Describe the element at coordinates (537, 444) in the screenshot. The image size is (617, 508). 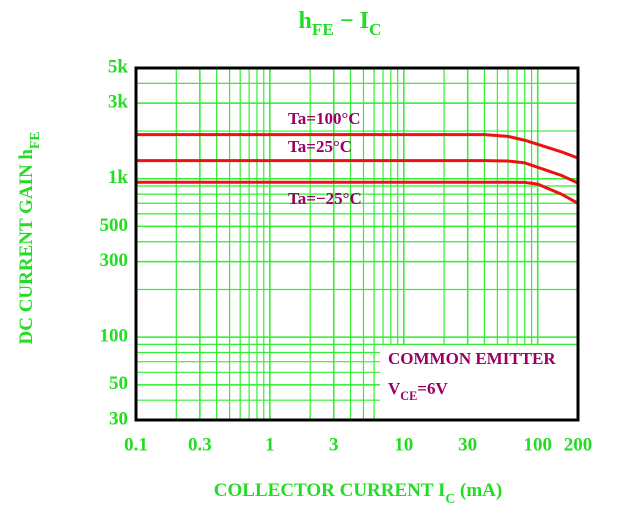
I see `x-tick-label: 100` at that location.